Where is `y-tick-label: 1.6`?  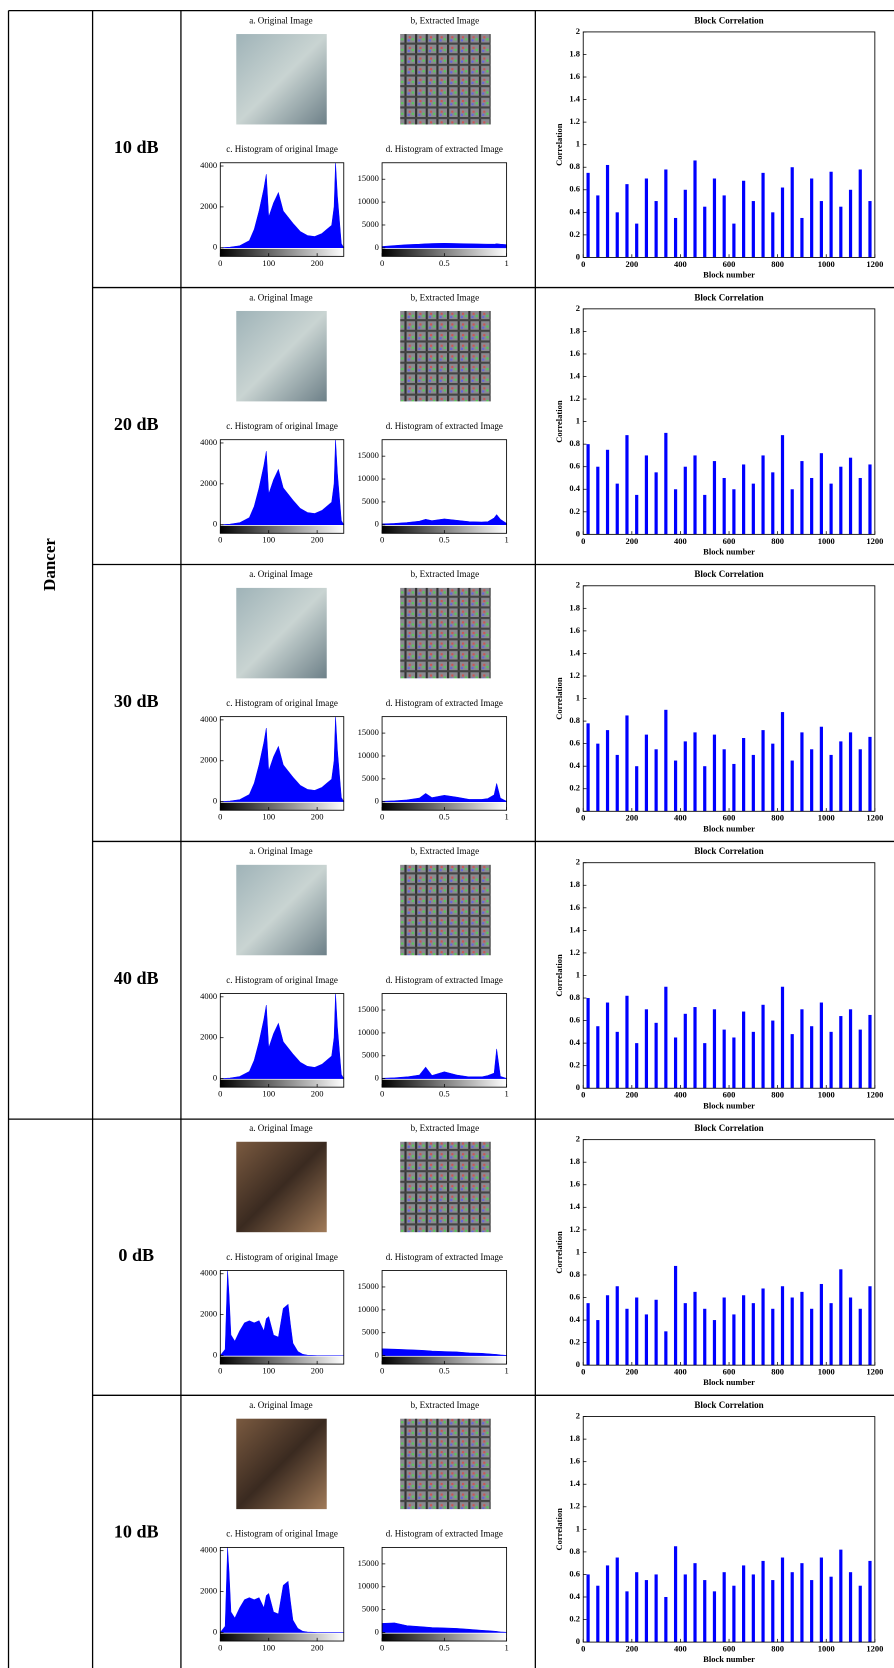 y-tick-label: 1.6 is located at coordinates (574, 1461).